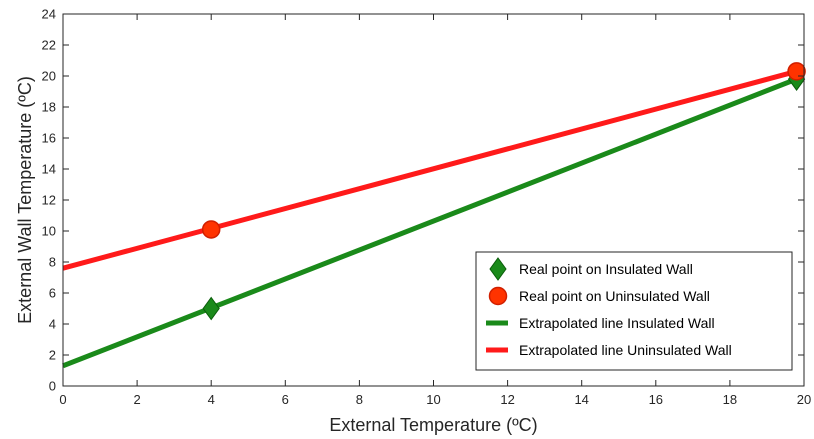  I want to click on x-tick-label: 10, so click(433, 399).